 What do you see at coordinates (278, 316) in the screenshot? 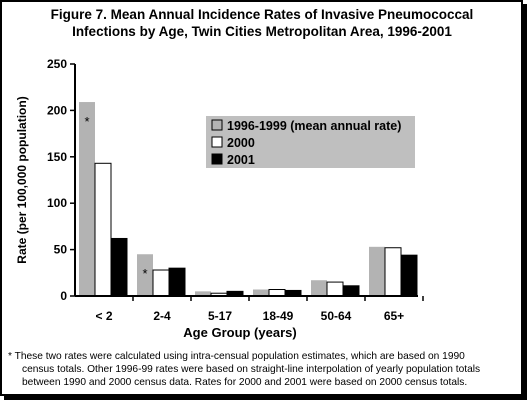
I see `x-tick-label-18-49: 18-49` at bounding box center [278, 316].